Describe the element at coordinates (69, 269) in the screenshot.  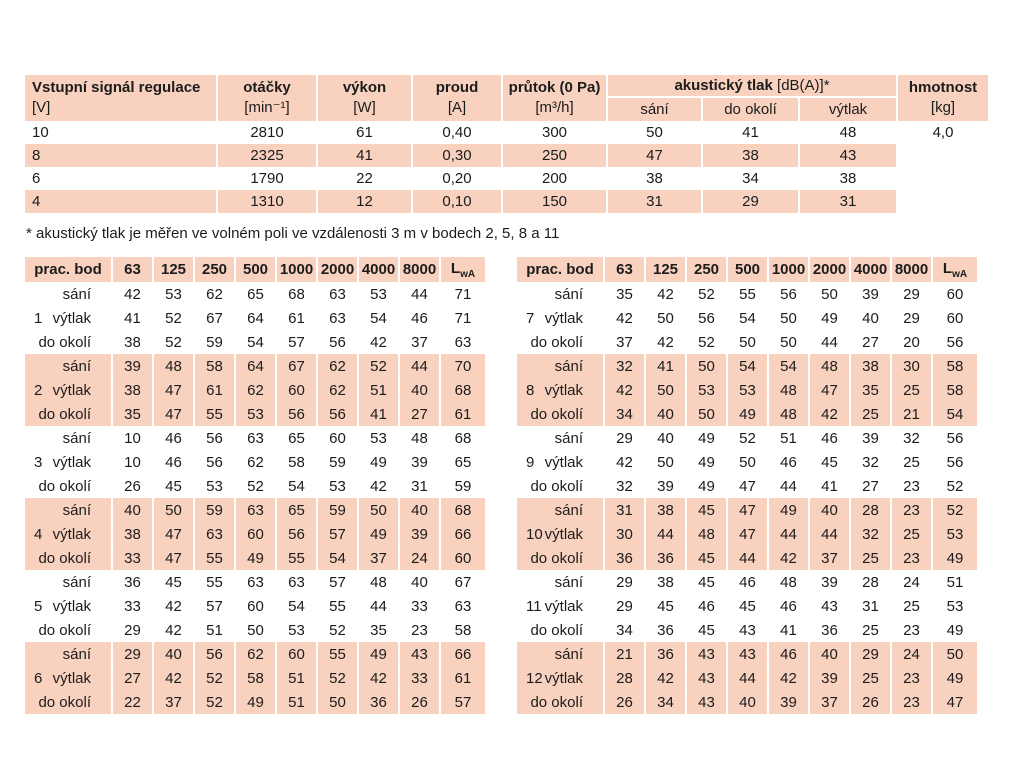
I see `prac-bod-header: prac. bod` at that location.